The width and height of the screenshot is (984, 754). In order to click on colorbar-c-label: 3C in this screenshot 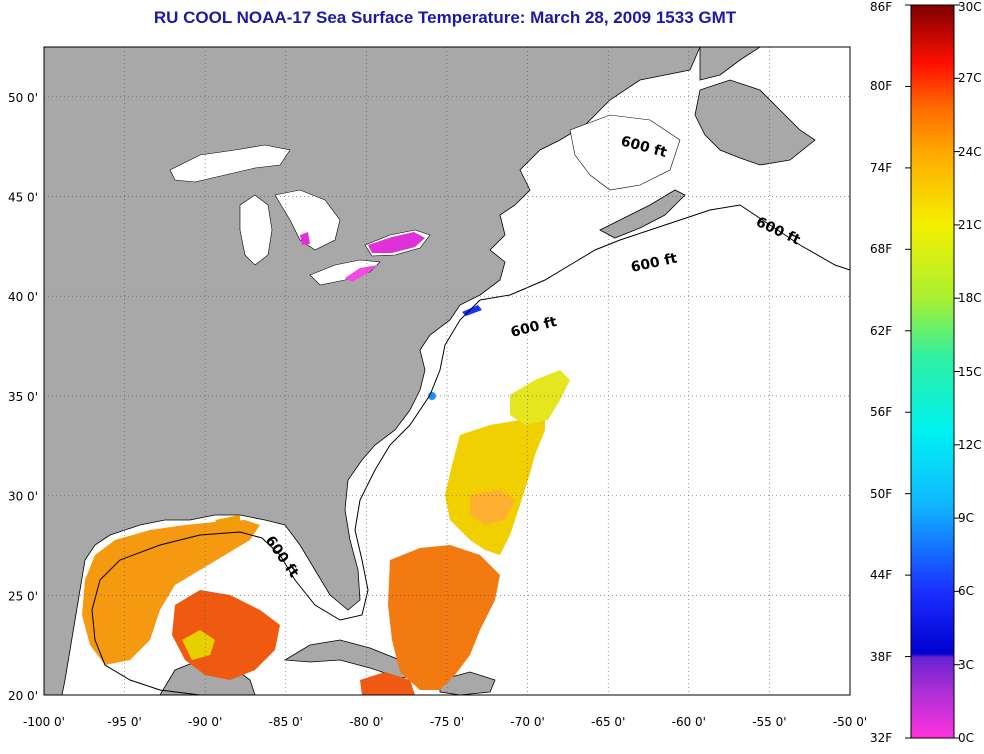, I will do `click(966, 664)`.